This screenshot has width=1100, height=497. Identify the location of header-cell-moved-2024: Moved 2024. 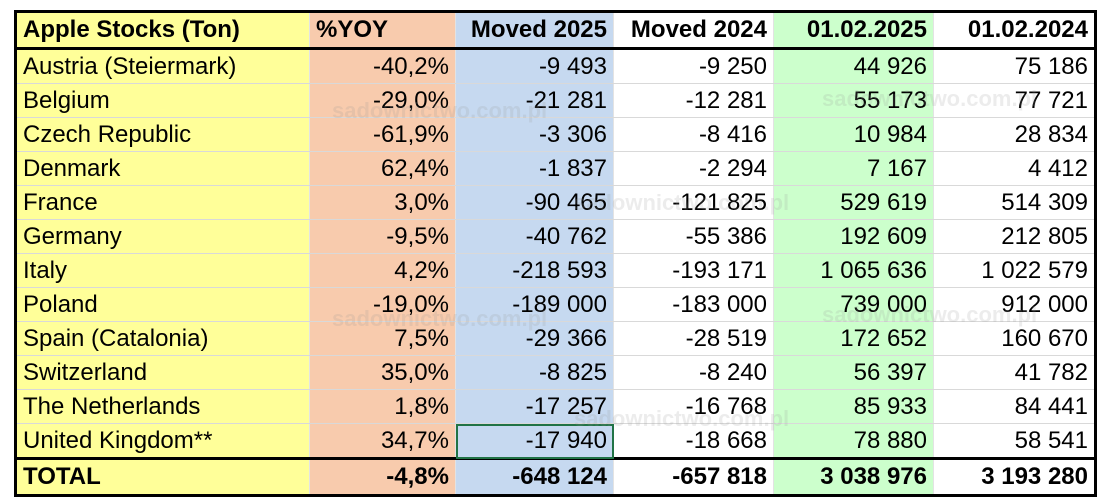
(693, 30).